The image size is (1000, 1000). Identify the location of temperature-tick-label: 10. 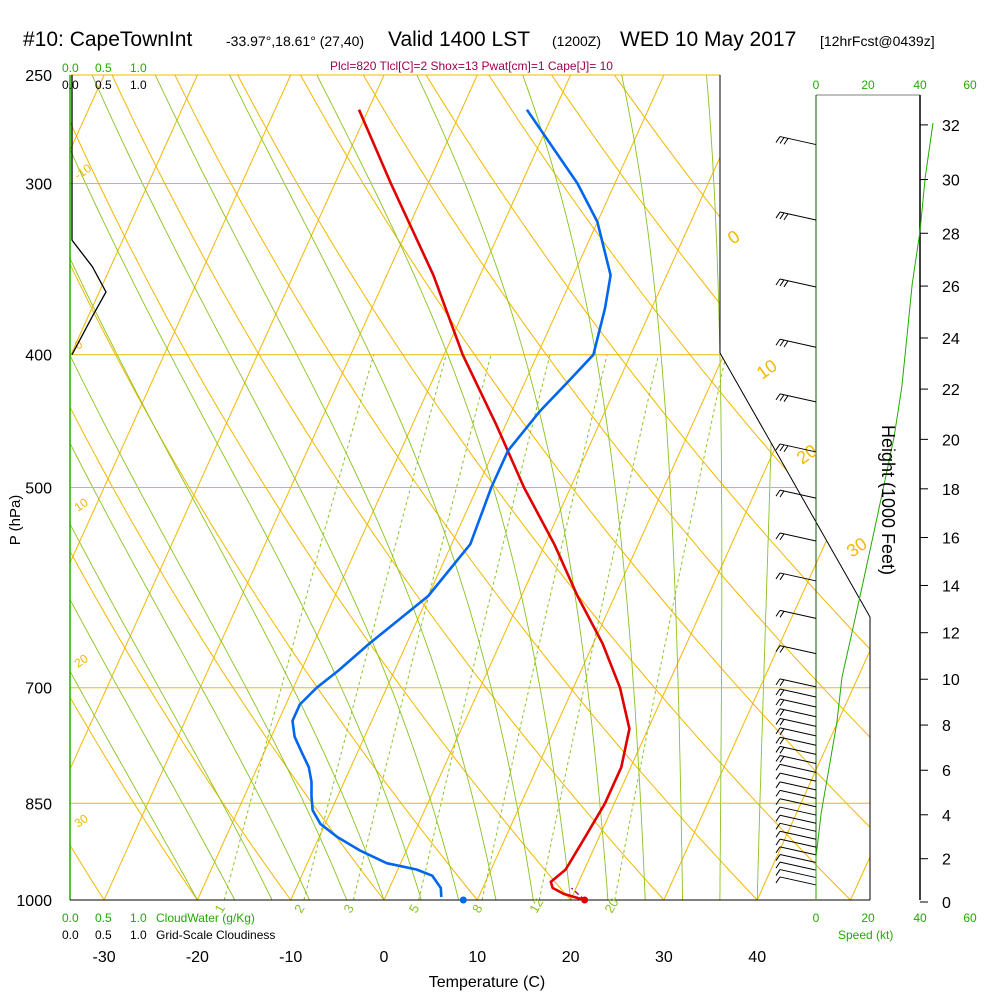
(477, 957).